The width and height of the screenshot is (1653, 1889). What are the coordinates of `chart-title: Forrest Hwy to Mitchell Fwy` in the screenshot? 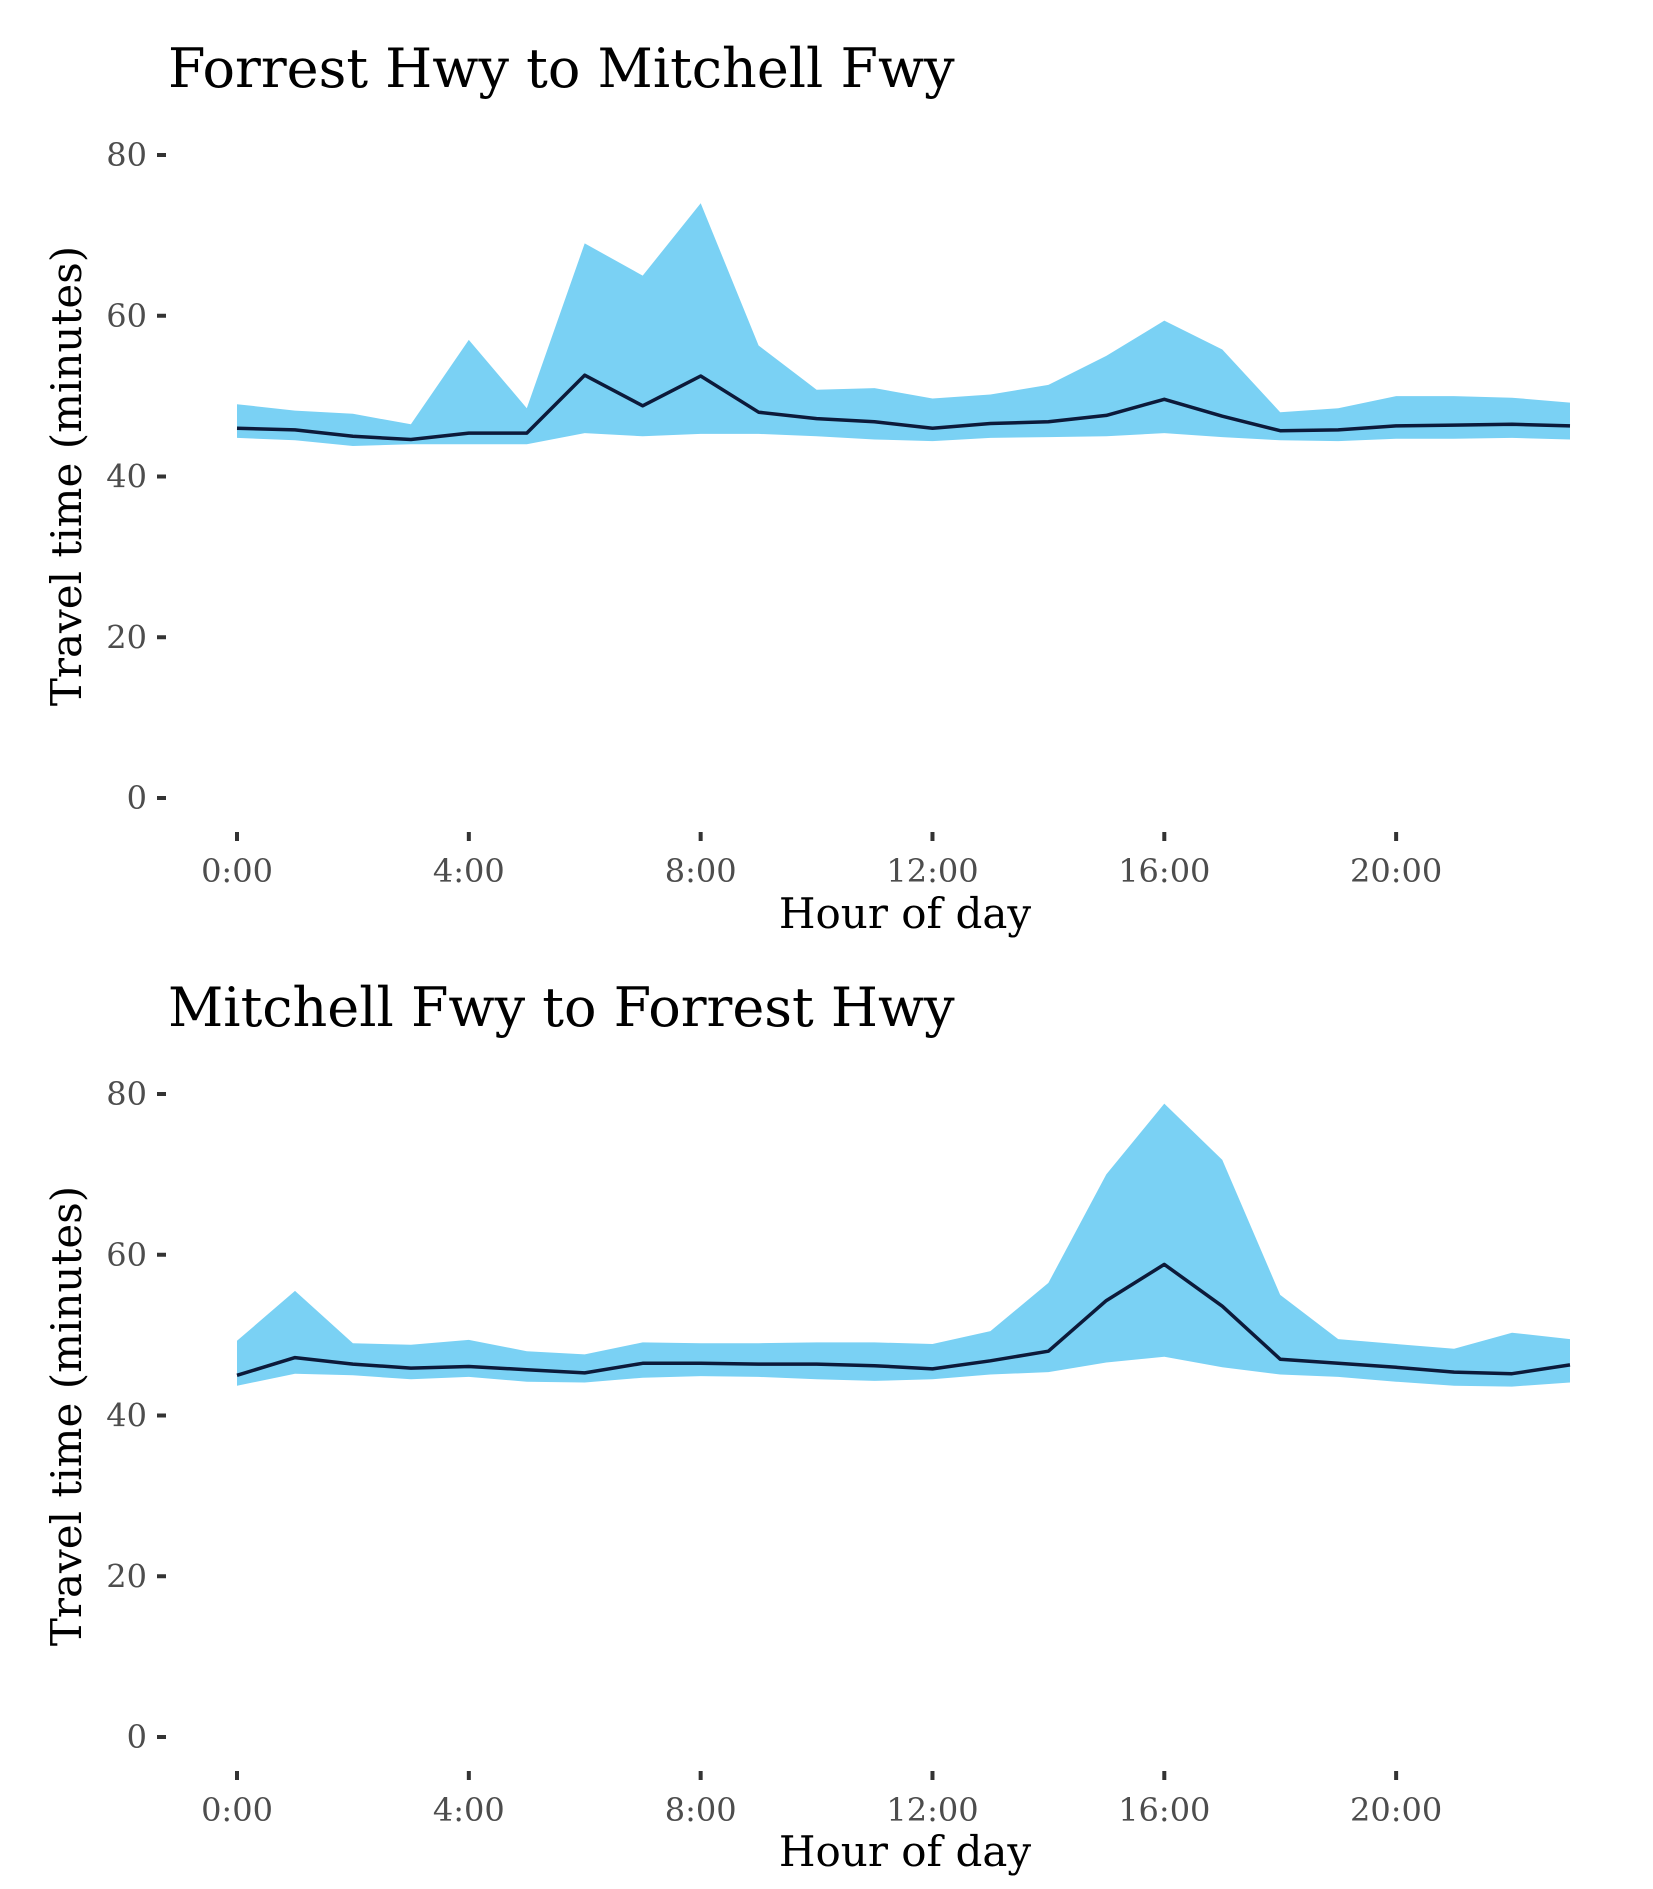 It's located at (561, 68).